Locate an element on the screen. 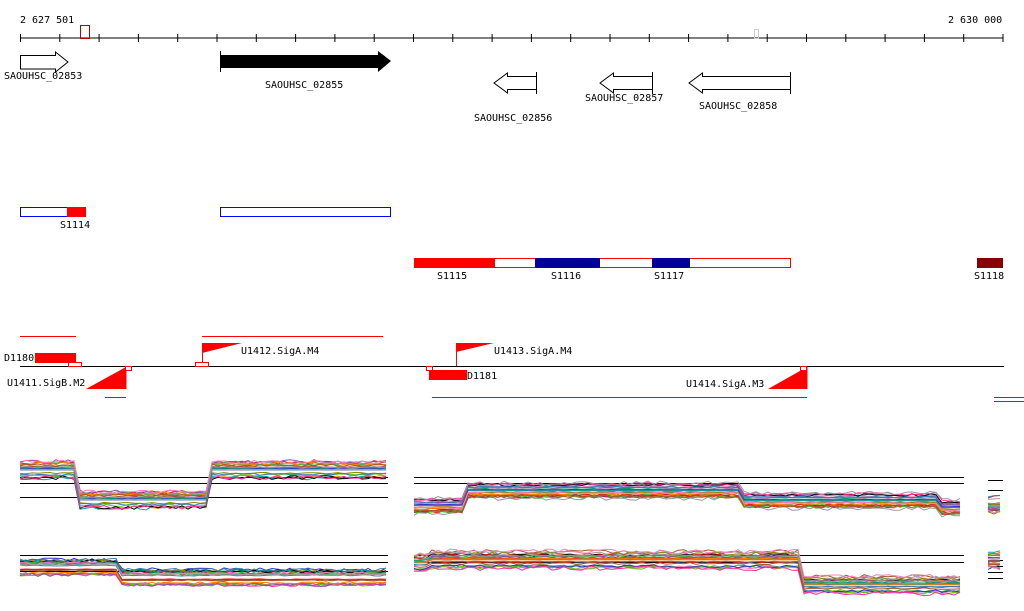  segment-S1116: S1116 is located at coordinates (567, 270).